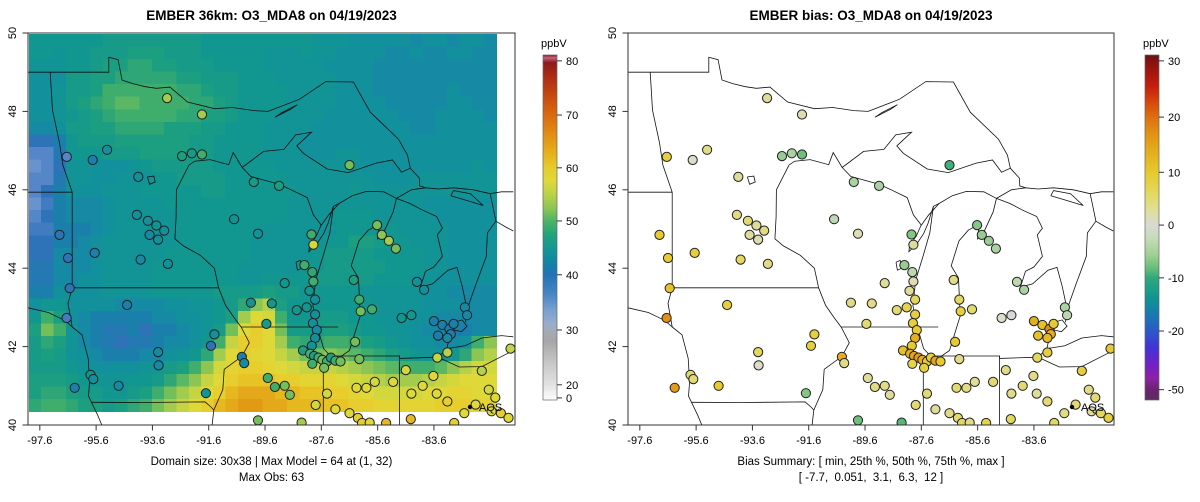 The width and height of the screenshot is (1200, 502). I want to click on x-tick-label: -87.6, so click(921, 441).